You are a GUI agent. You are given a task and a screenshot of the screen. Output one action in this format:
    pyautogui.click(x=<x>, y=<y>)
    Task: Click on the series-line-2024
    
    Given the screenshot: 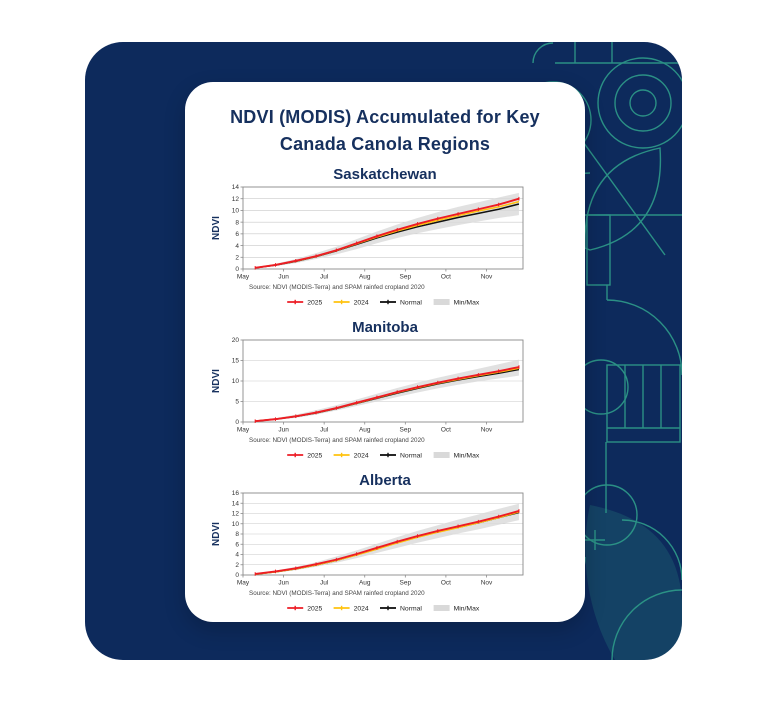 What is the action you would take?
    pyautogui.click(x=387, y=234)
    